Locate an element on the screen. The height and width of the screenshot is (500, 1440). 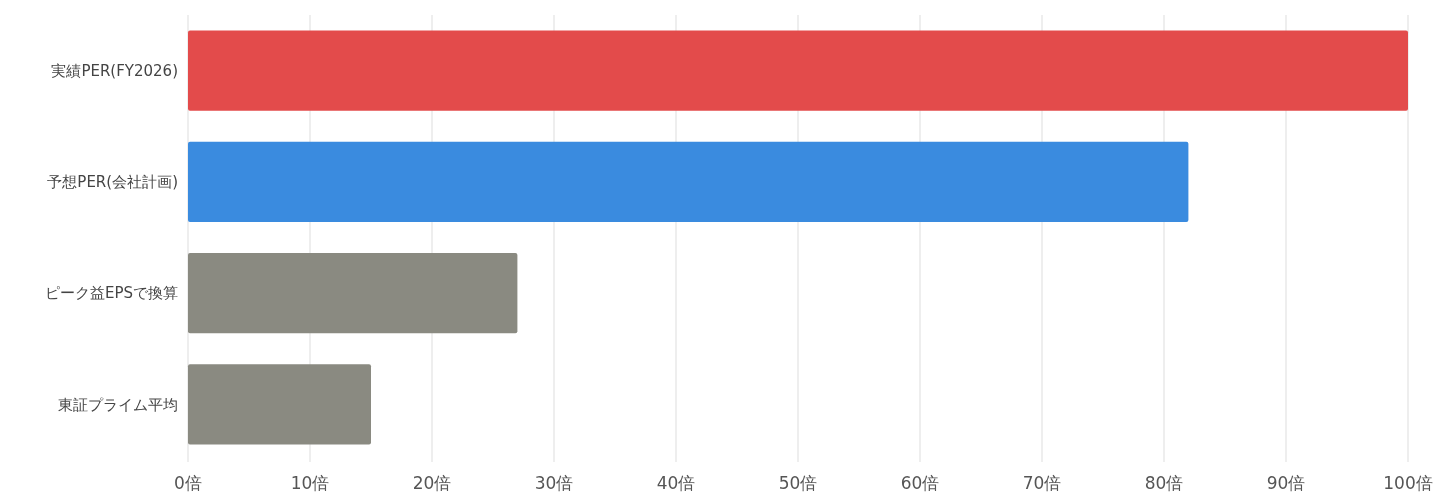
x-tick-label: 20倍 is located at coordinates (432, 483).